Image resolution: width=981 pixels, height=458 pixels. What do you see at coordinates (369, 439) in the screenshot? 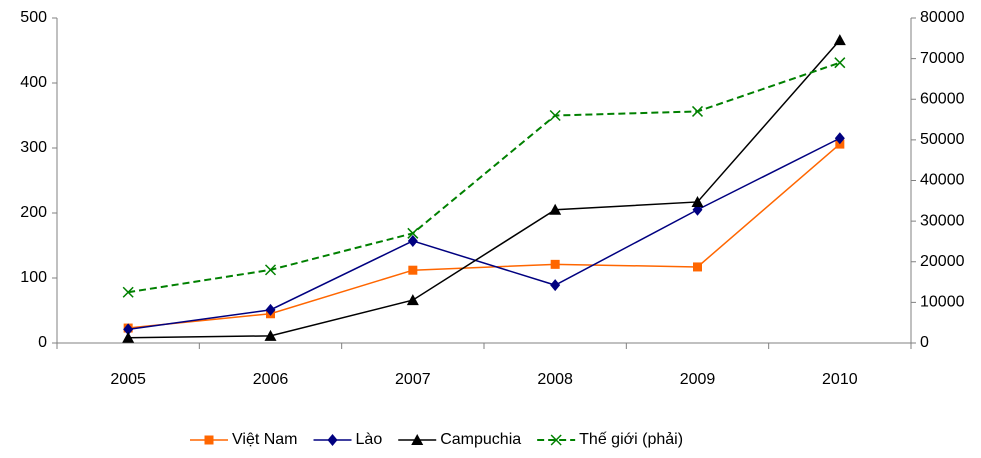
I see `legend-label: Lào` at bounding box center [369, 439].